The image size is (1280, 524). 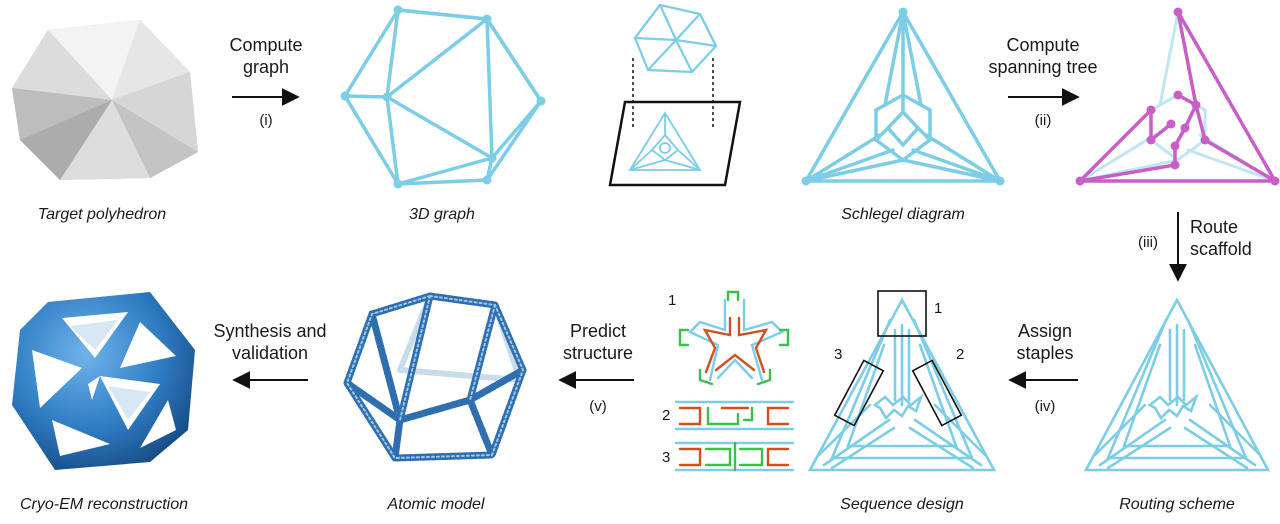 I want to click on sequence-highlight-boxes, so click(x=898, y=358).